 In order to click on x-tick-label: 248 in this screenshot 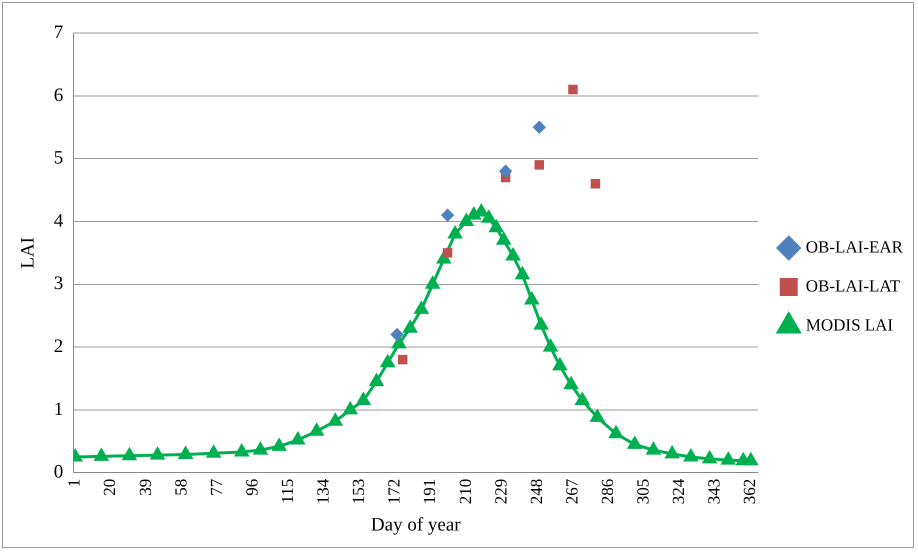, I will do `click(536, 491)`.